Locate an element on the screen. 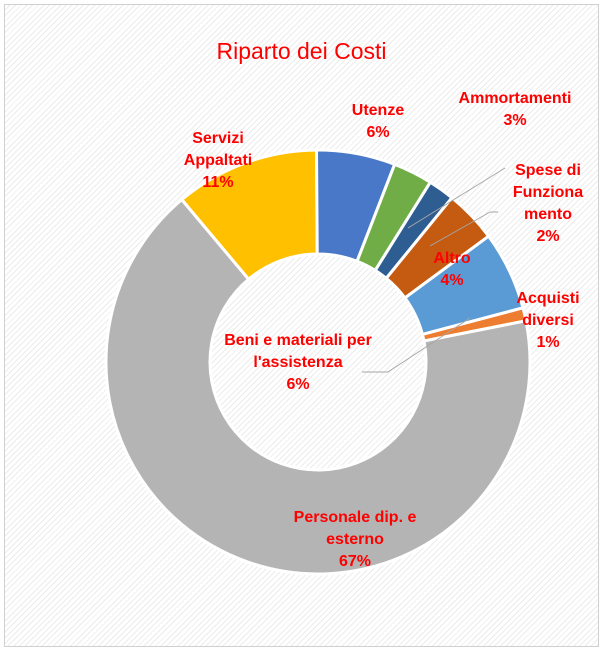  data-label: Personale dip. e esterno 67% is located at coordinates (355, 540).